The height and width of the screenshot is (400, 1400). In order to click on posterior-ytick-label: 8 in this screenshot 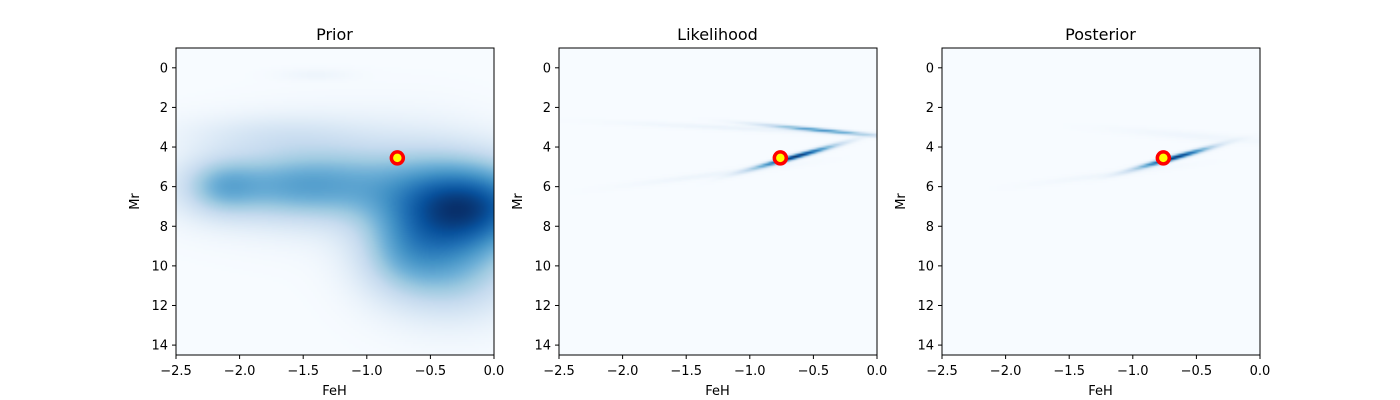, I will do `click(930, 227)`.